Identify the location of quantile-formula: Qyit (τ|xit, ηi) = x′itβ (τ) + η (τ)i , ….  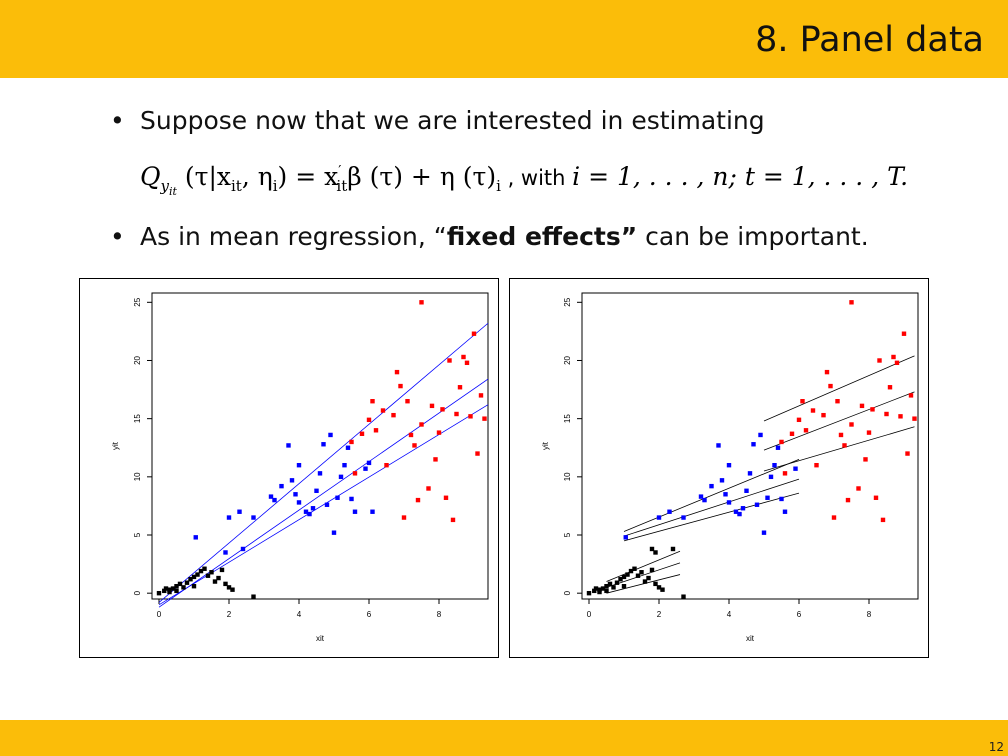
(524, 180).